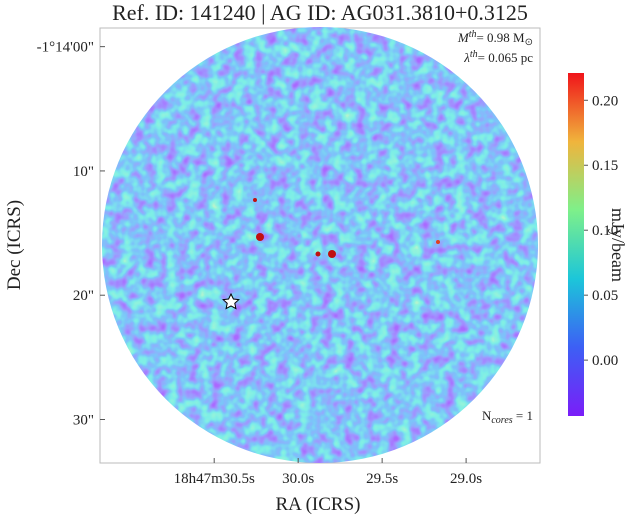 The width and height of the screenshot is (644, 525). Describe the element at coordinates (506, 57) in the screenshot. I see `annotation-part: = 0.065 pc` at that location.